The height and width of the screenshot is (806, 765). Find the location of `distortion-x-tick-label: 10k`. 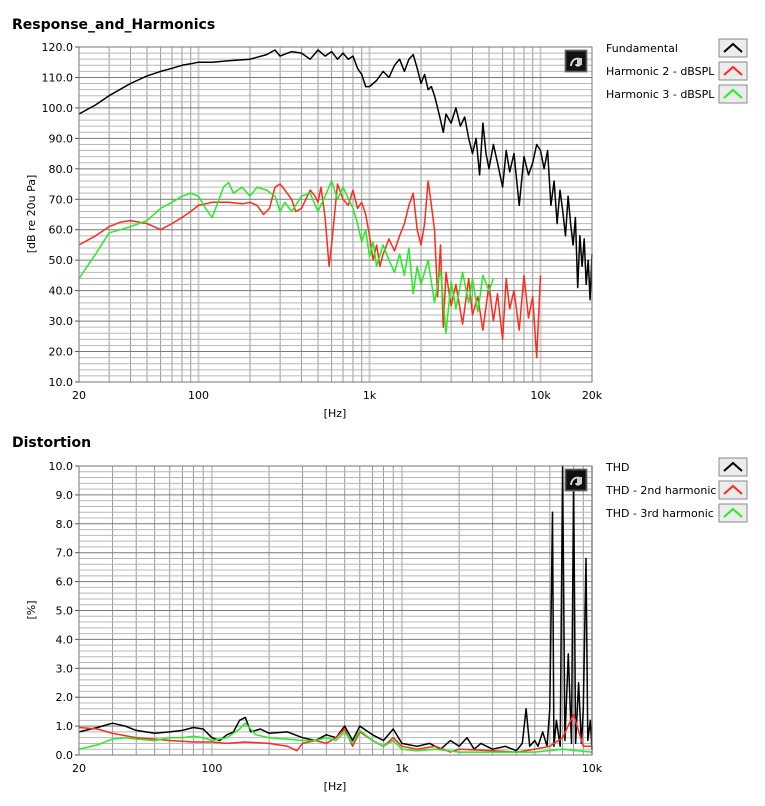

distortion-x-tick-label: 10k is located at coordinates (592, 768).